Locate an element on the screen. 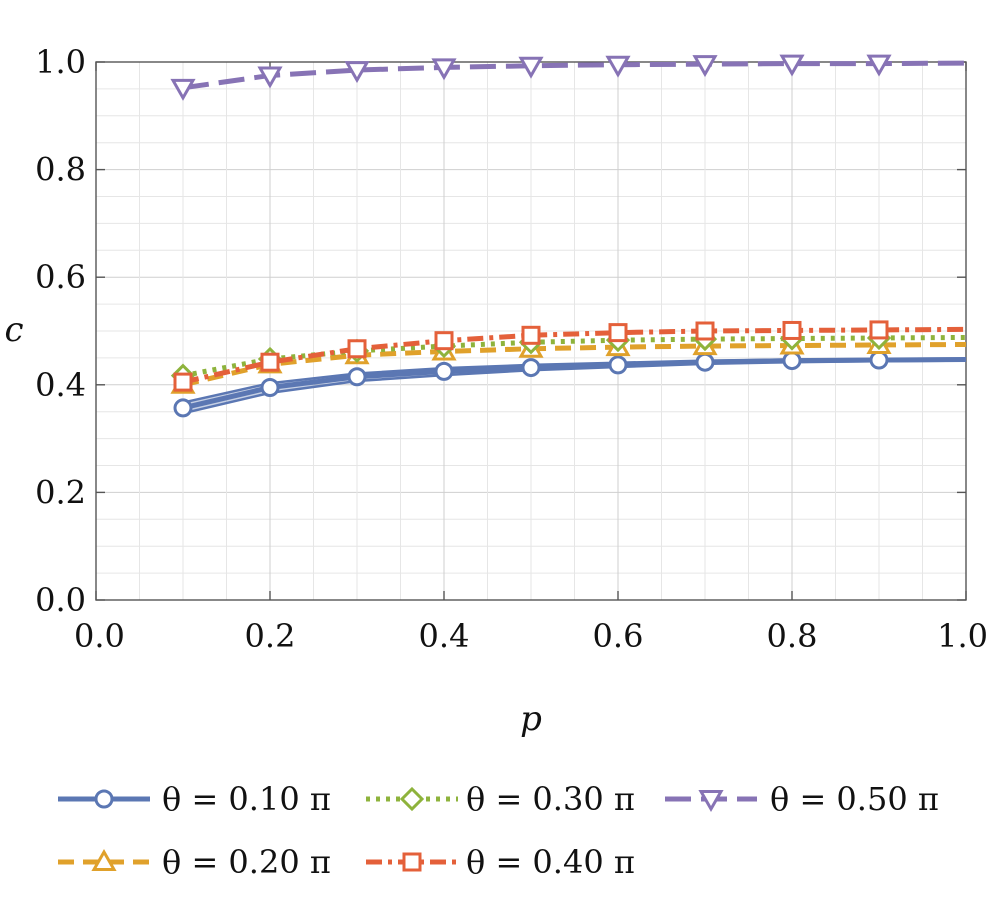 This screenshot has width=996, height=905. legend-entry: θ = 0.10 π is located at coordinates (194, 799).